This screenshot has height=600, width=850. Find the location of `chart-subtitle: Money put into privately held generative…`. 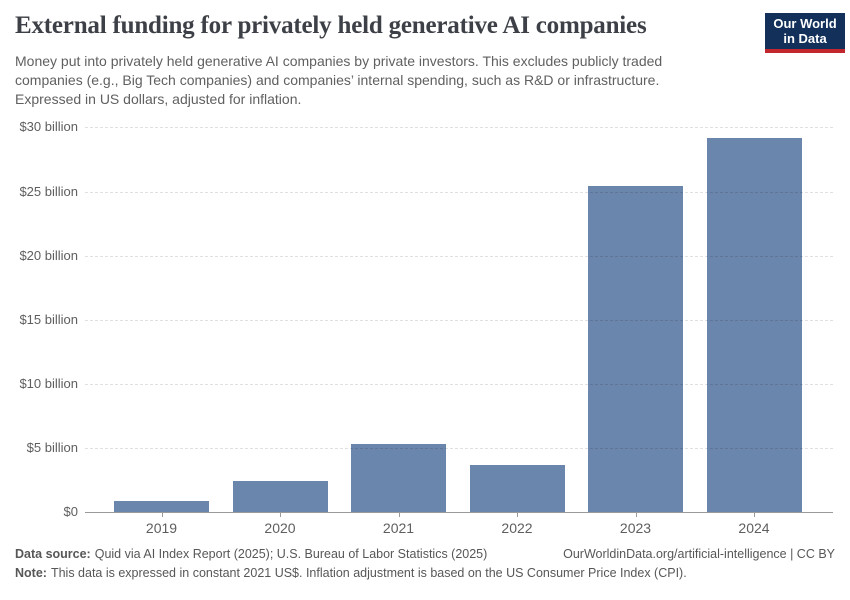

chart-subtitle: Money put into privately held generative… is located at coordinates (339, 80).